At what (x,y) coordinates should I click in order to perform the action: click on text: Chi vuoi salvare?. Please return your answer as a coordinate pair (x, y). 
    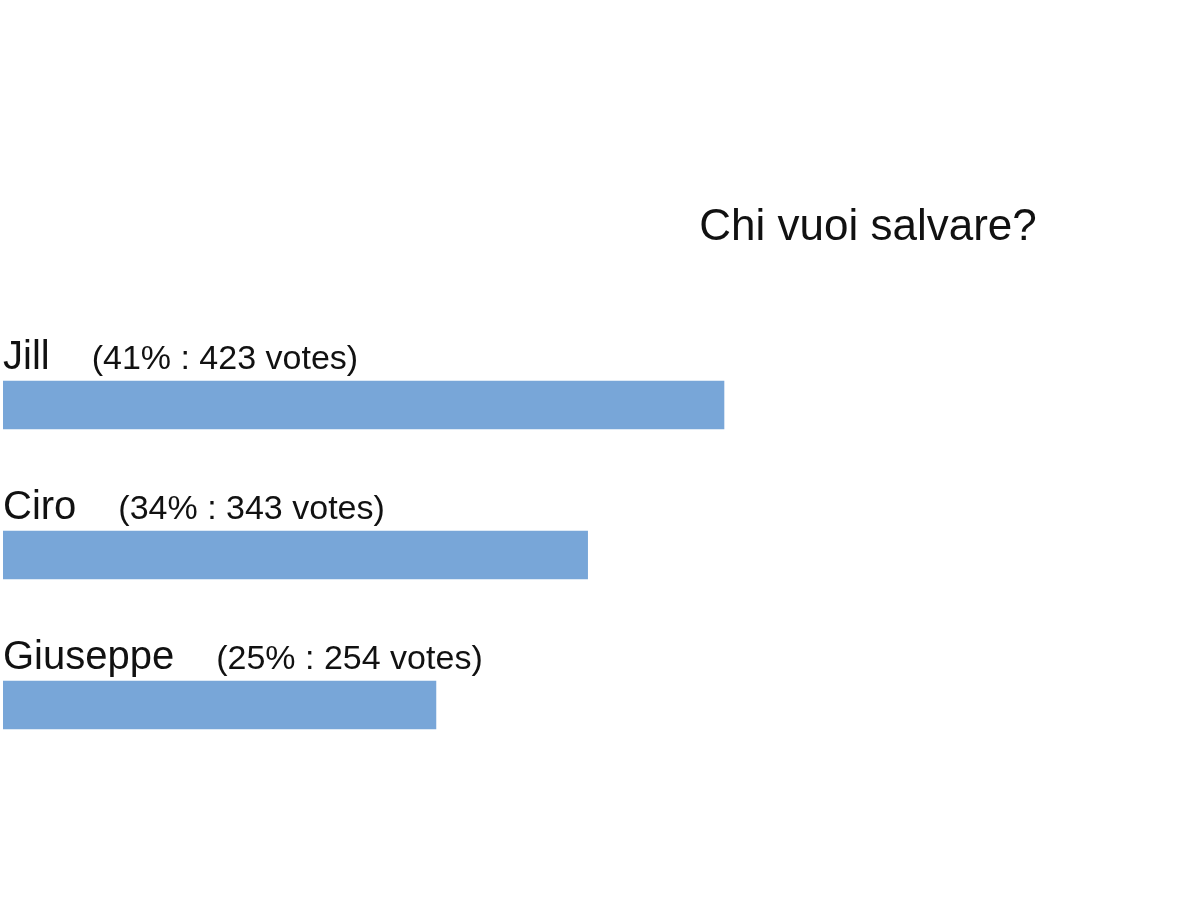
    Looking at the image, I should click on (868, 225).